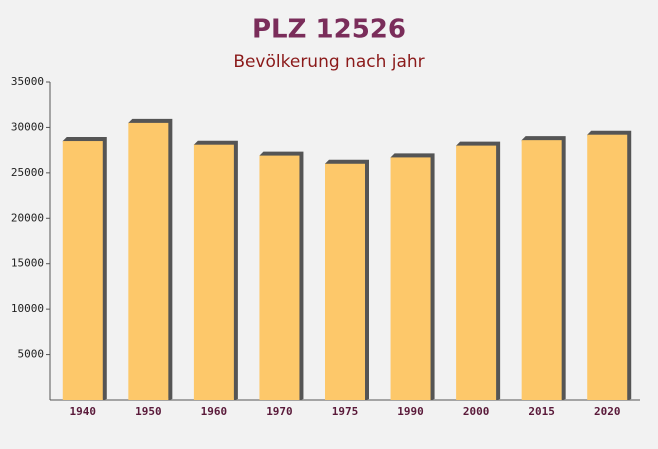  Describe the element at coordinates (328, 62) in the screenshot. I see `chart-subtitle: Bevölkerung nach jahr` at that location.